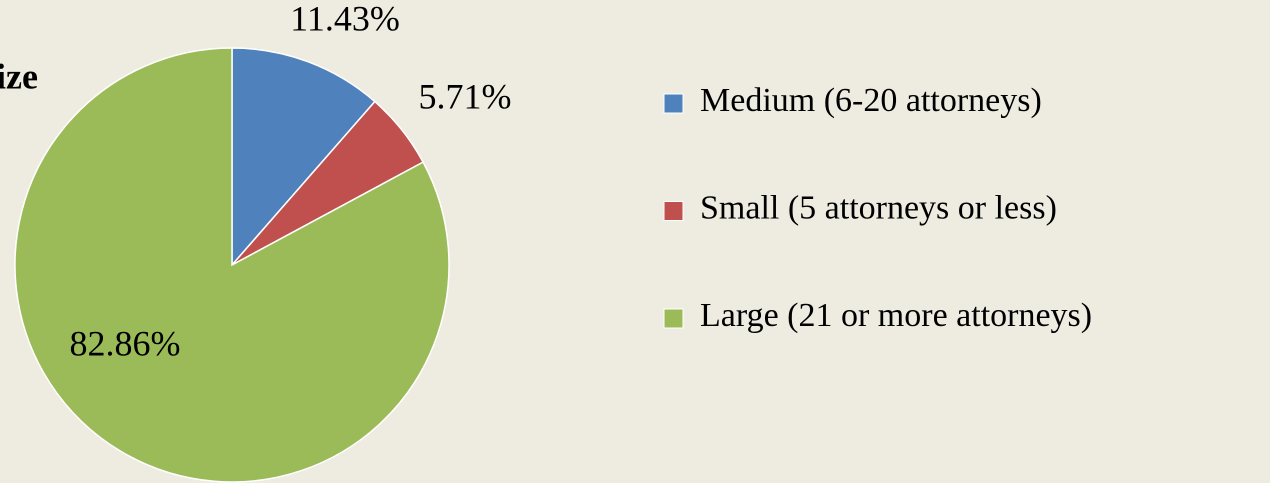 The height and width of the screenshot is (483, 1270). Describe the element at coordinates (19, 76) in the screenshot. I see `chart-title: ize` at that location.